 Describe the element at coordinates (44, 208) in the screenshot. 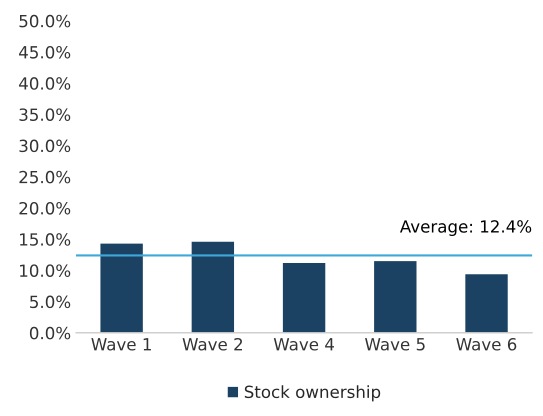

I see `y-tick-label: 20.0%` at that location.